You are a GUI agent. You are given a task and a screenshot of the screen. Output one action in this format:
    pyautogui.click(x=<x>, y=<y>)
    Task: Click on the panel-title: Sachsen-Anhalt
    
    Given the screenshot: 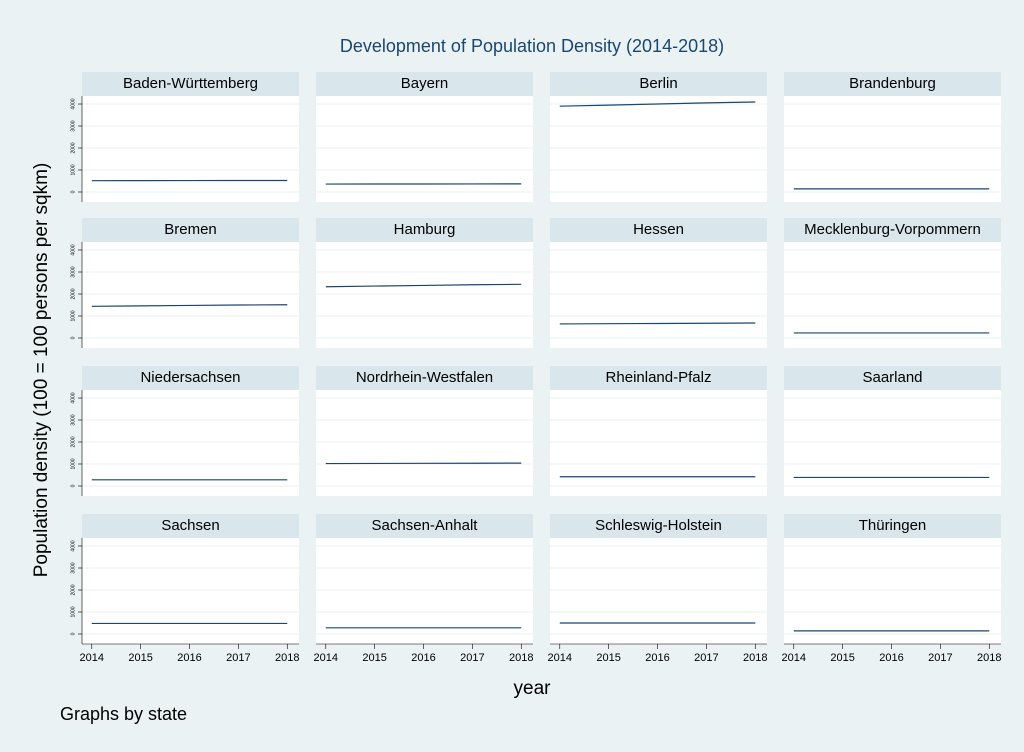 What is the action you would take?
    pyautogui.click(x=425, y=525)
    